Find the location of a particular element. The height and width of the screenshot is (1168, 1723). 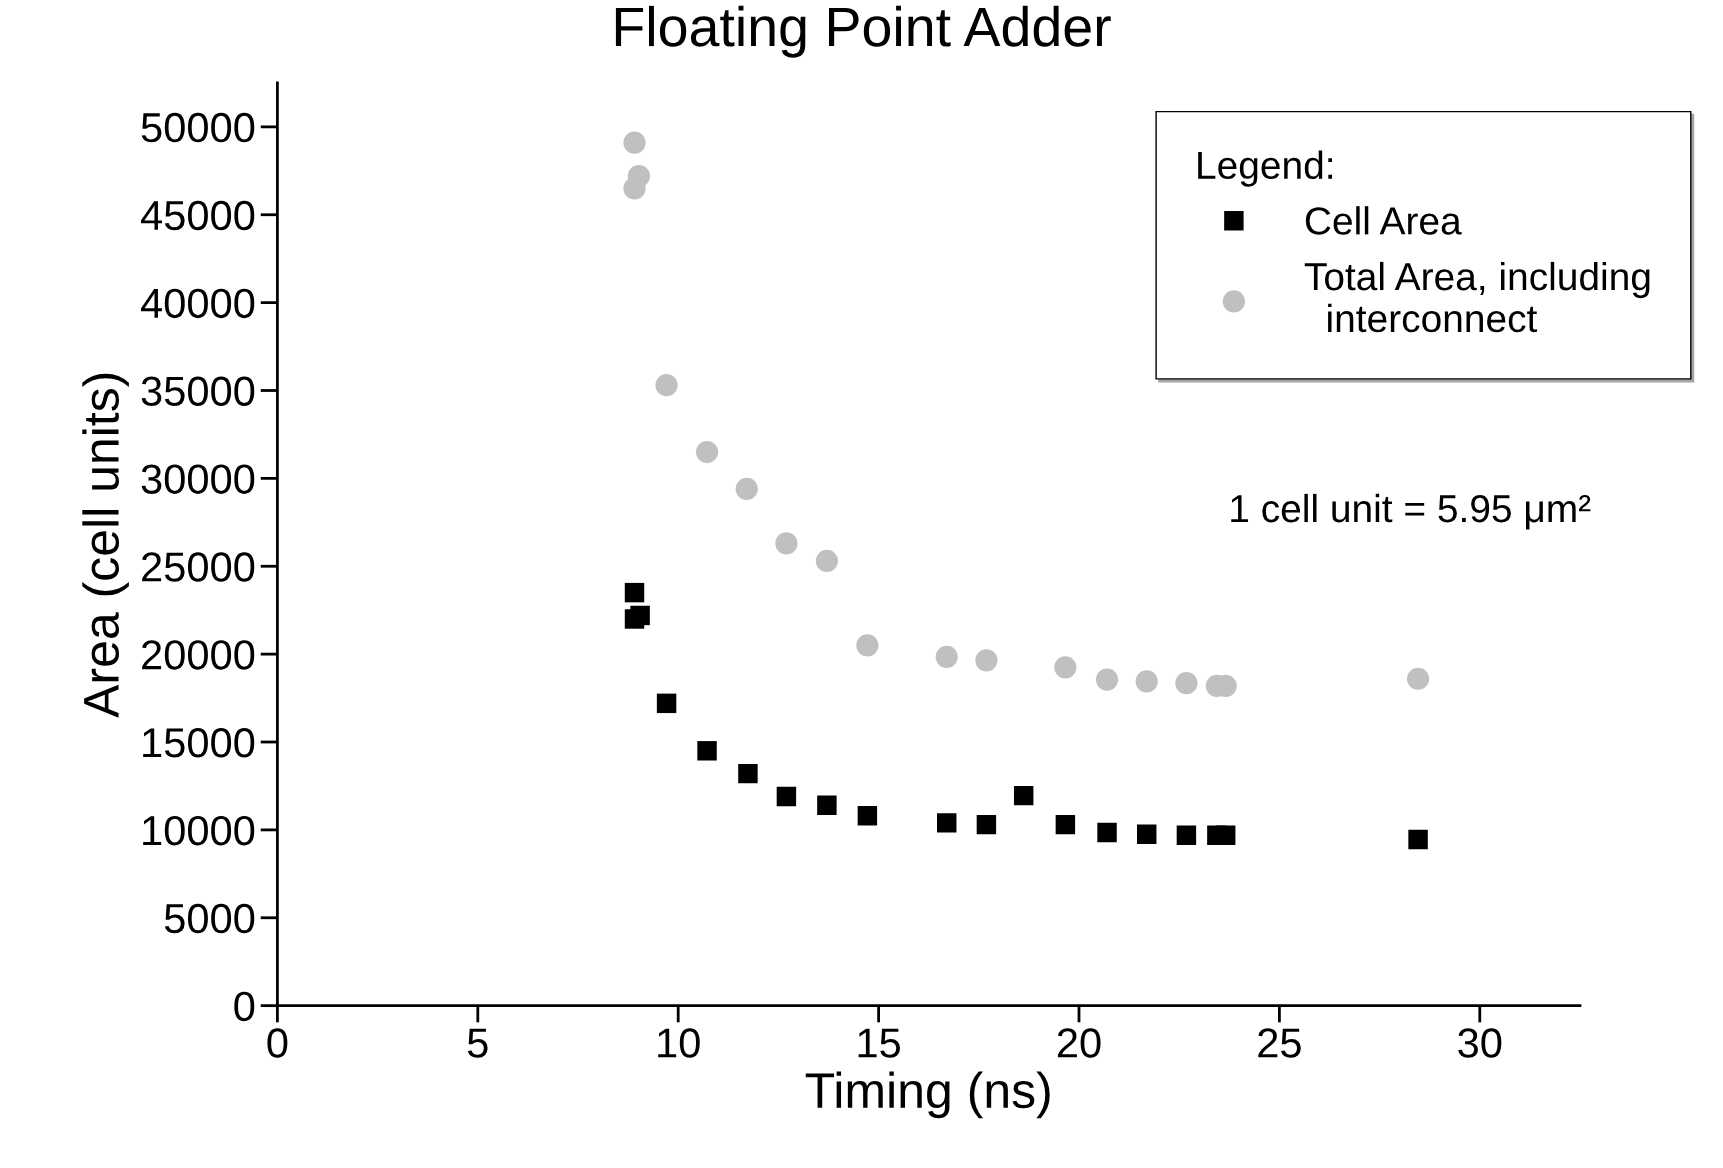

y-tick-label: 30000 is located at coordinates (198, 479).